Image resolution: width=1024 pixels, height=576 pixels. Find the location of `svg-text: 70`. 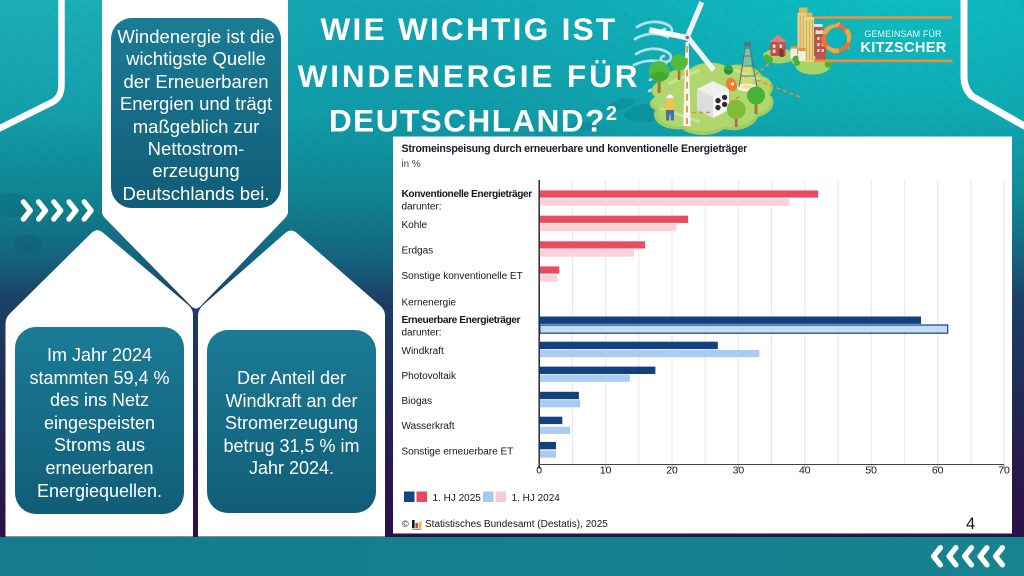

svg-text: 70 is located at coordinates (1004, 471).